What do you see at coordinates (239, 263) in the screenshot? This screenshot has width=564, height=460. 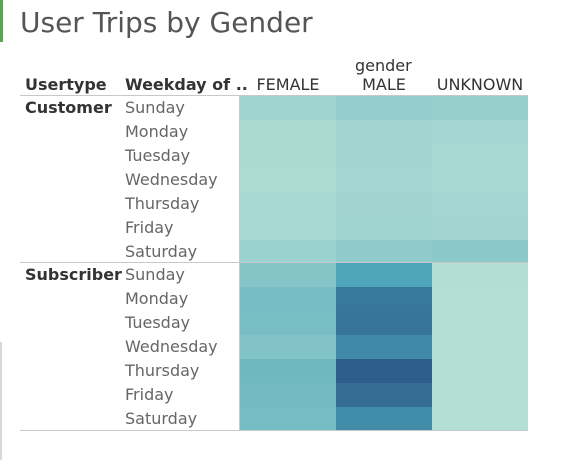 I see `label-divider` at bounding box center [239, 263].